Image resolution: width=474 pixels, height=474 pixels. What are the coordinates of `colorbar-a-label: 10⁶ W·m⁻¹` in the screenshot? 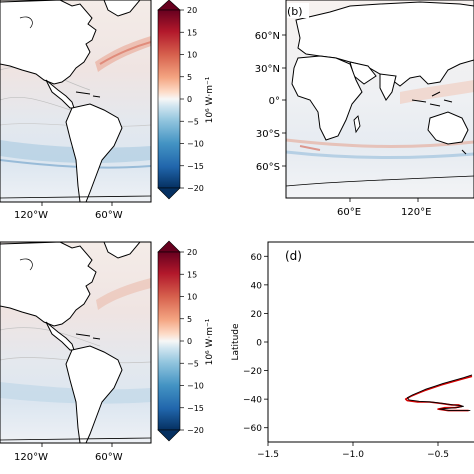 It's located at (210, 99).